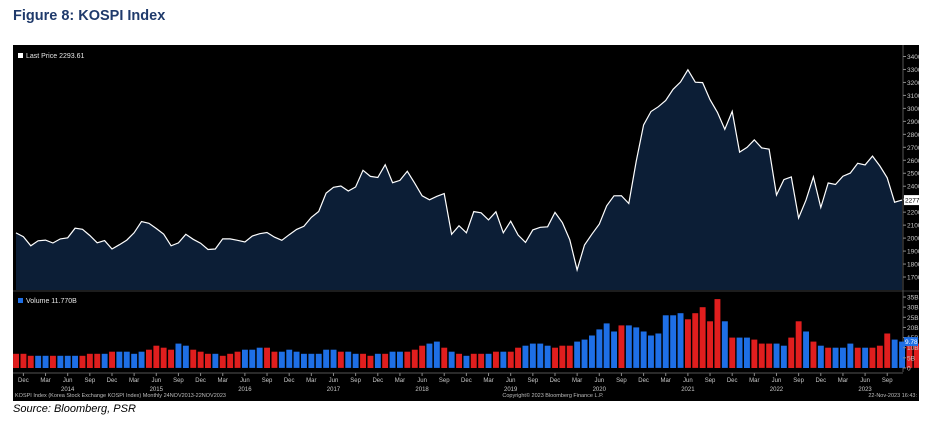 The width and height of the screenshot is (933, 423). I want to click on x-year-label: 2021, so click(688, 390).